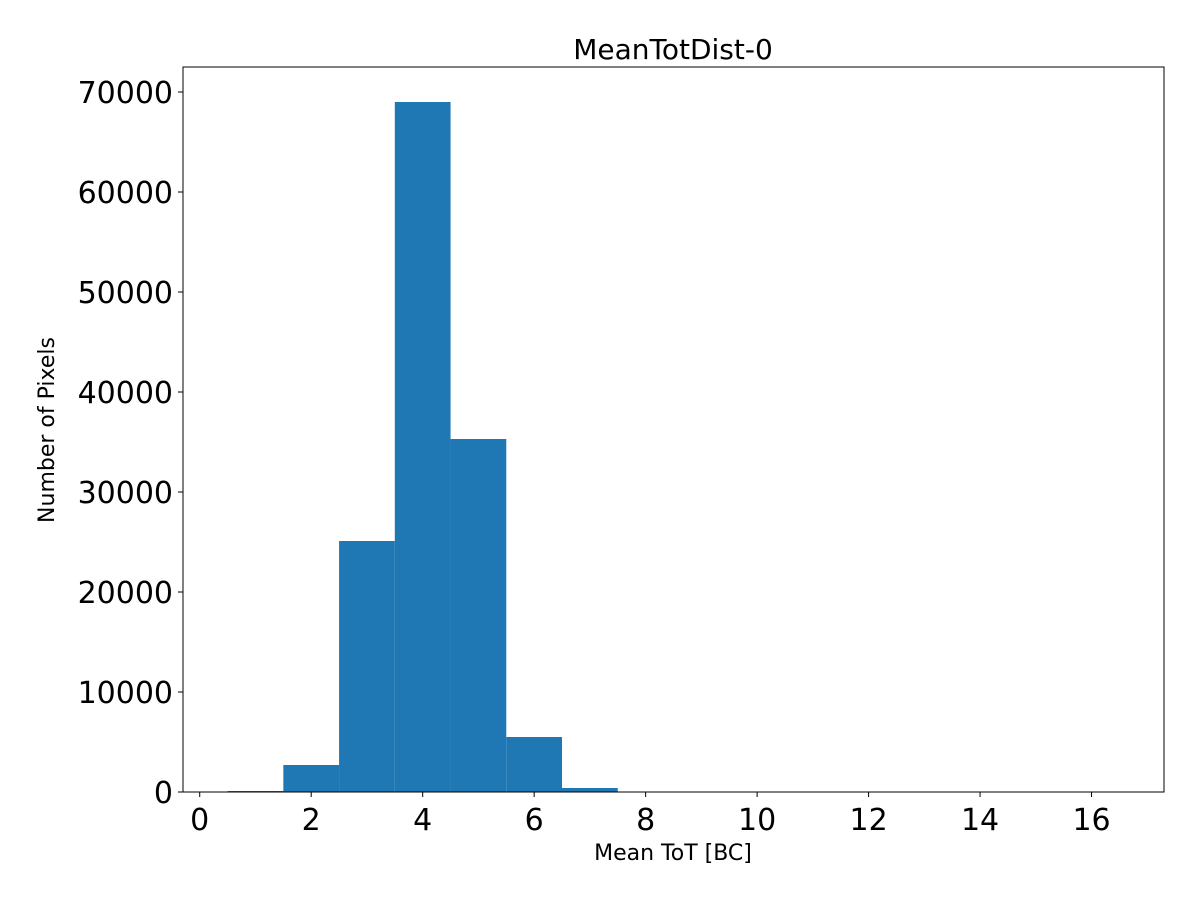 The width and height of the screenshot is (1200, 904). Describe the element at coordinates (199, 820) in the screenshot. I see `x-tick-label: 0` at that location.